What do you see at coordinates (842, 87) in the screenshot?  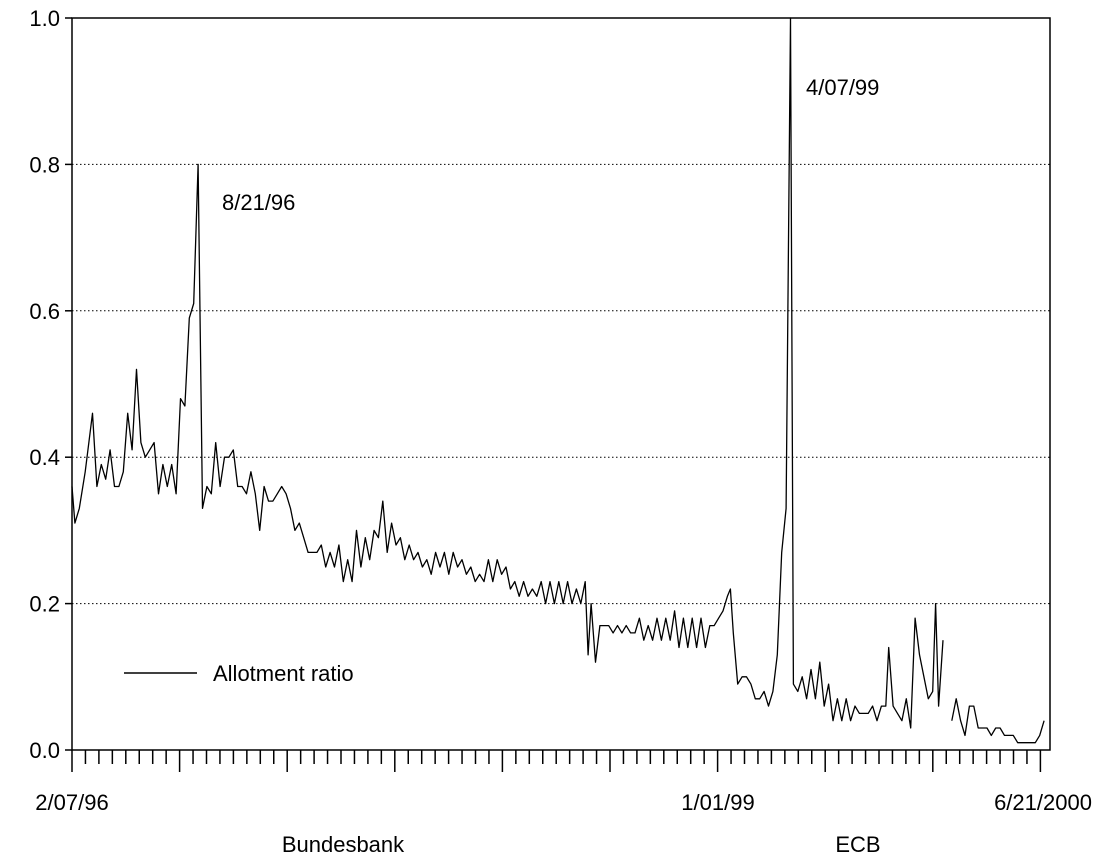 I see `annotation-peak-1999: 4/07/99` at bounding box center [842, 87].